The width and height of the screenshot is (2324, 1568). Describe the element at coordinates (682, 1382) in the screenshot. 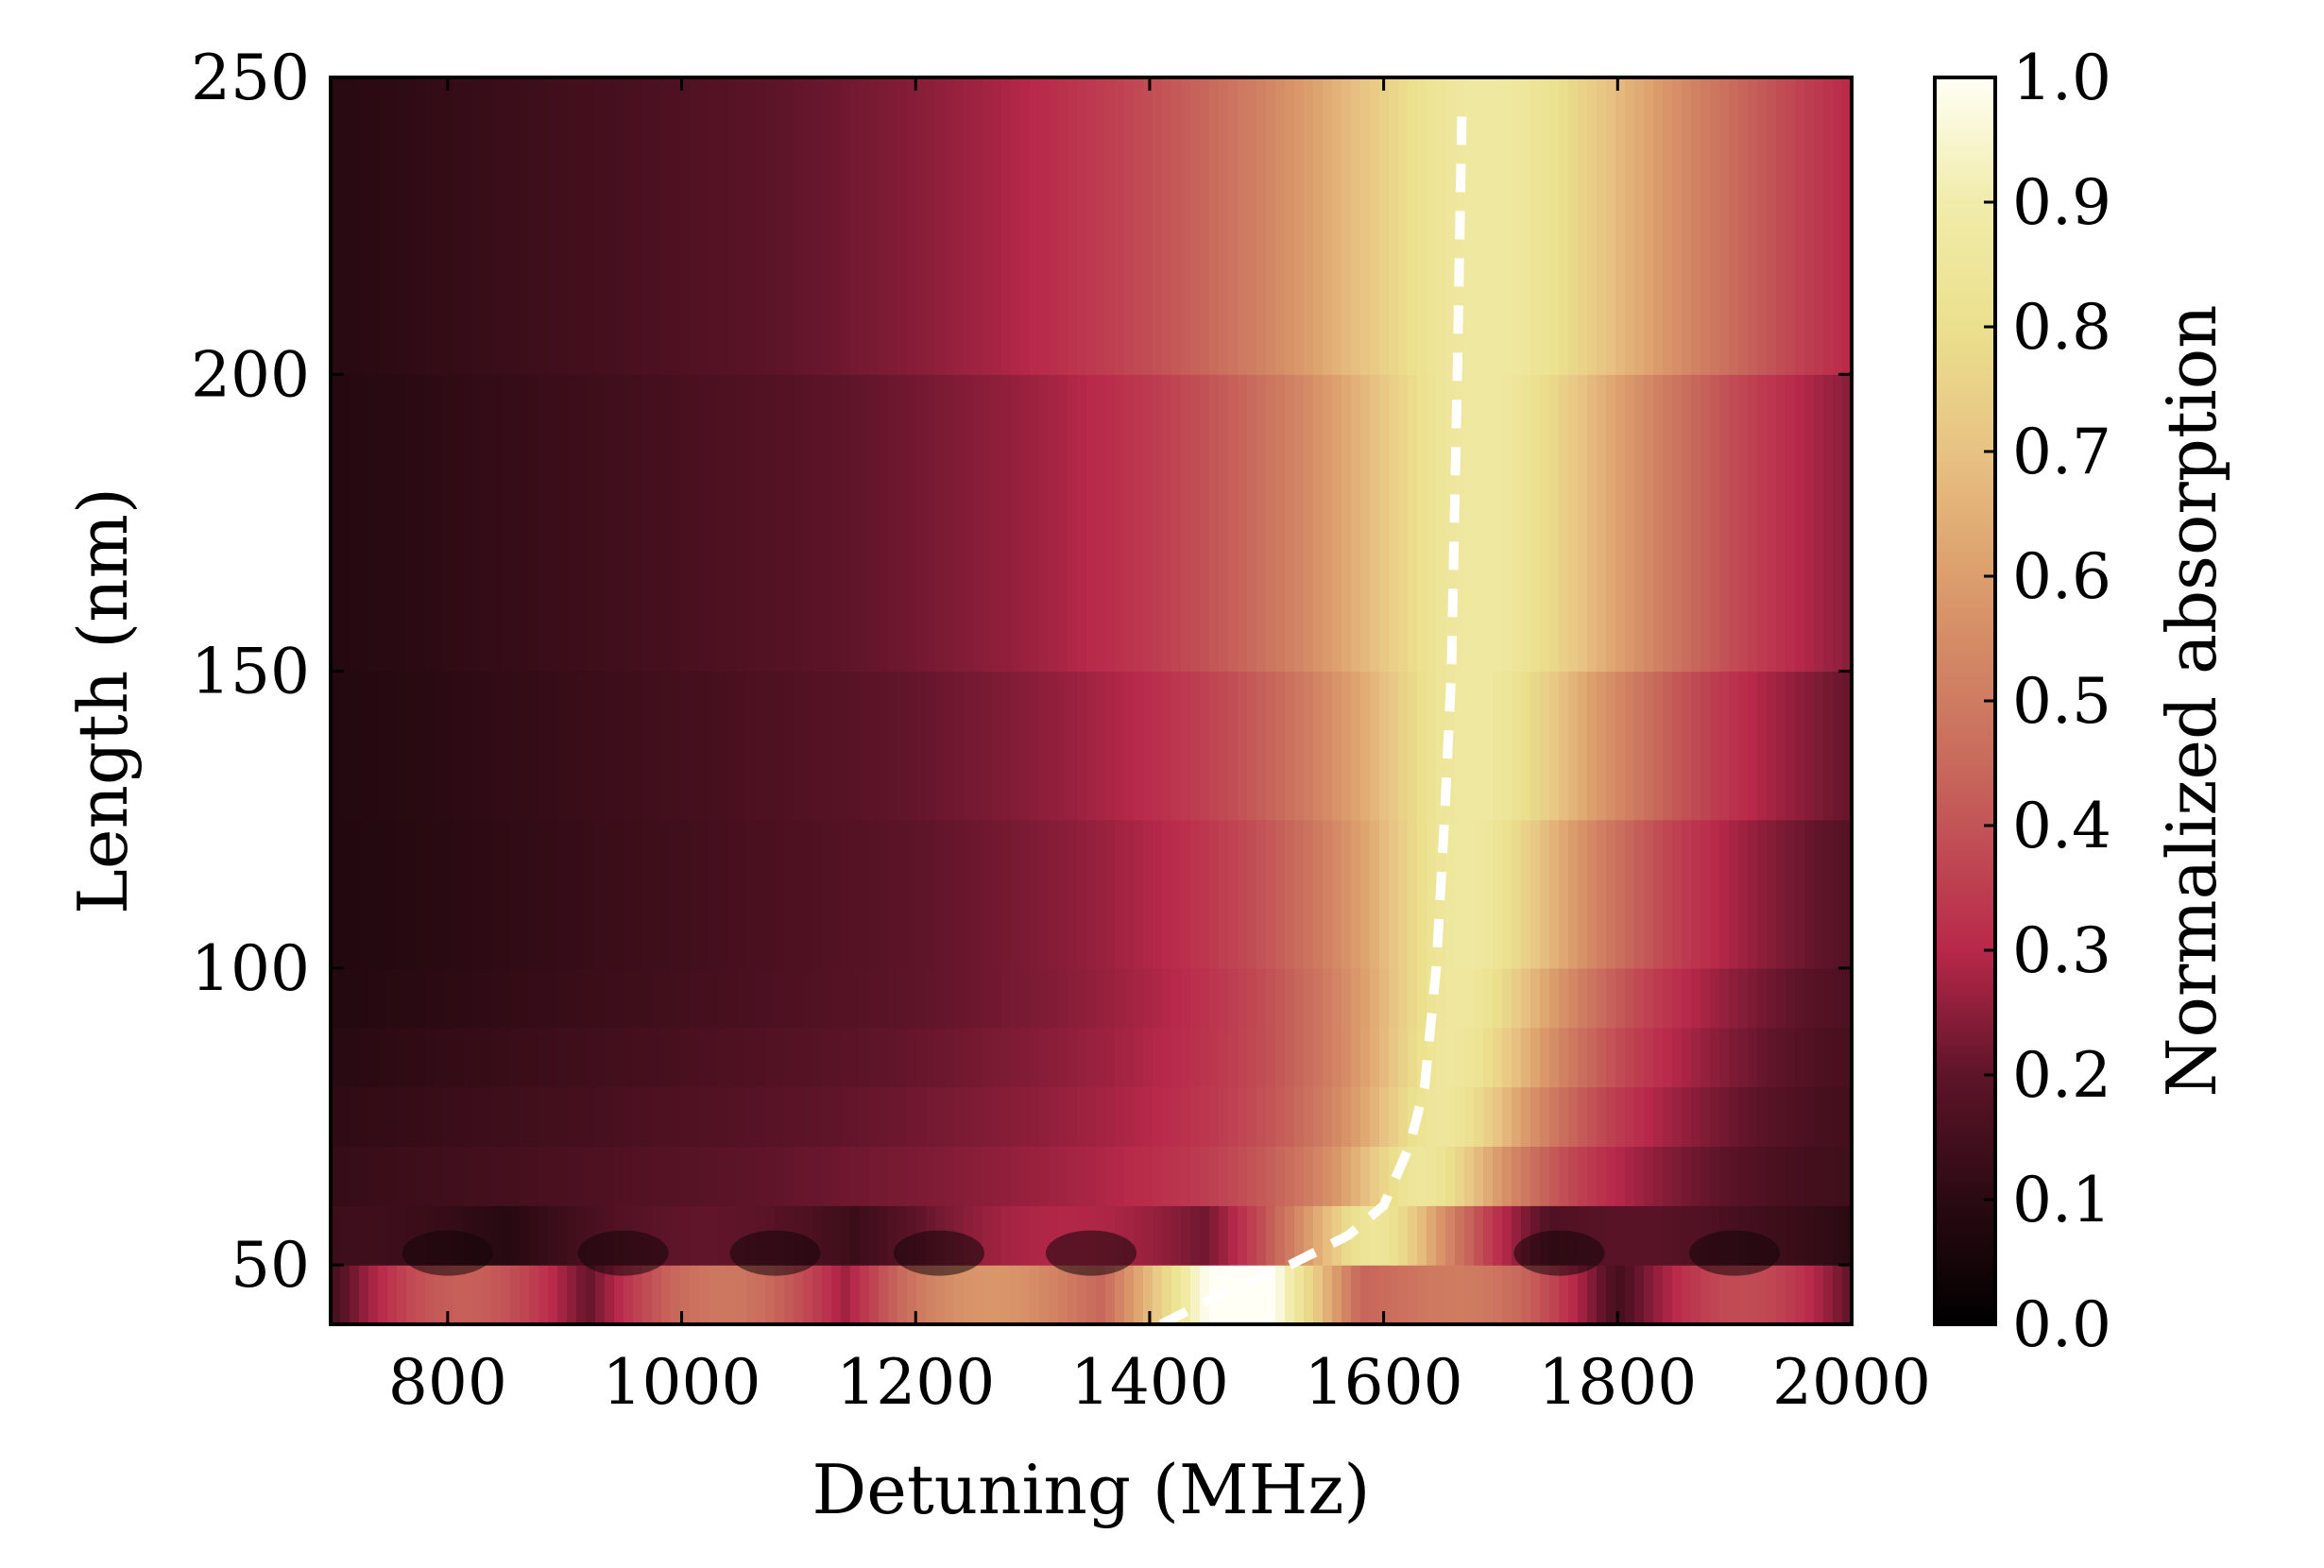

I see `x-tick-label: 1000` at that location.